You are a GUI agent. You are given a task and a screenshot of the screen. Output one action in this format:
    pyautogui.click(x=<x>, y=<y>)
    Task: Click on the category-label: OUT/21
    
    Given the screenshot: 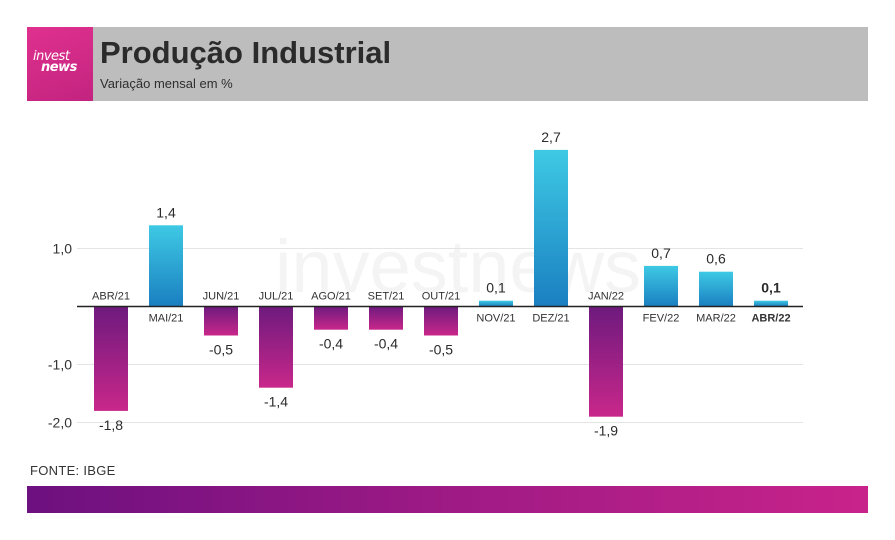 What is the action you would take?
    pyautogui.click(x=441, y=297)
    